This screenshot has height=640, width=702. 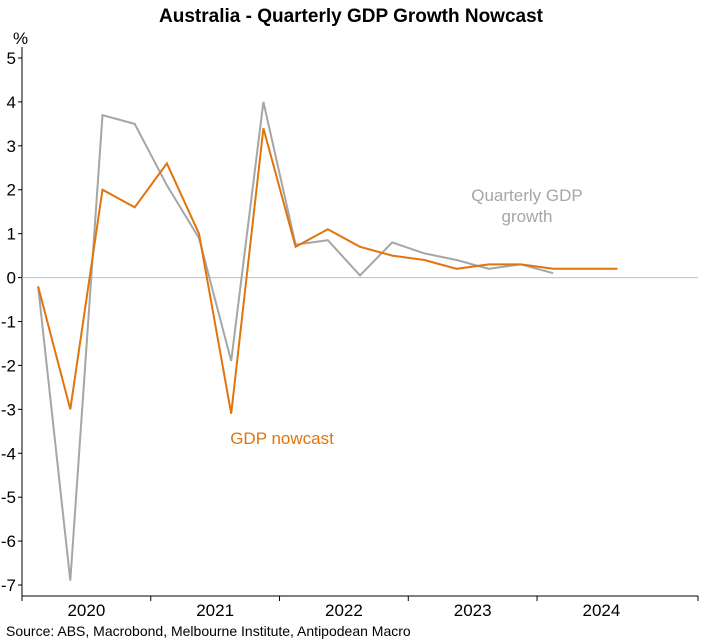 What do you see at coordinates (11, 102) in the screenshot?
I see `y-tick-label: 4` at bounding box center [11, 102].